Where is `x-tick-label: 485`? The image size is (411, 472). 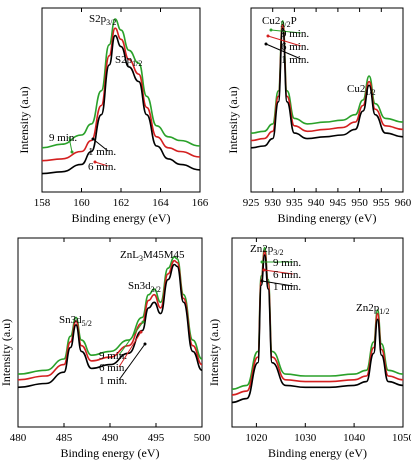 x-tick-label: 485 is located at coordinates (64, 438).